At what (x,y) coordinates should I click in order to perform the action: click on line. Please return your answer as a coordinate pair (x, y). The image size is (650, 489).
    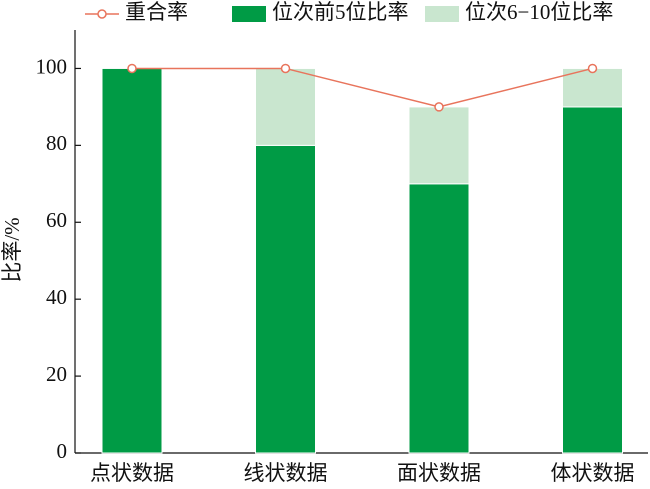
    Looking at the image, I should click on (362, 87).